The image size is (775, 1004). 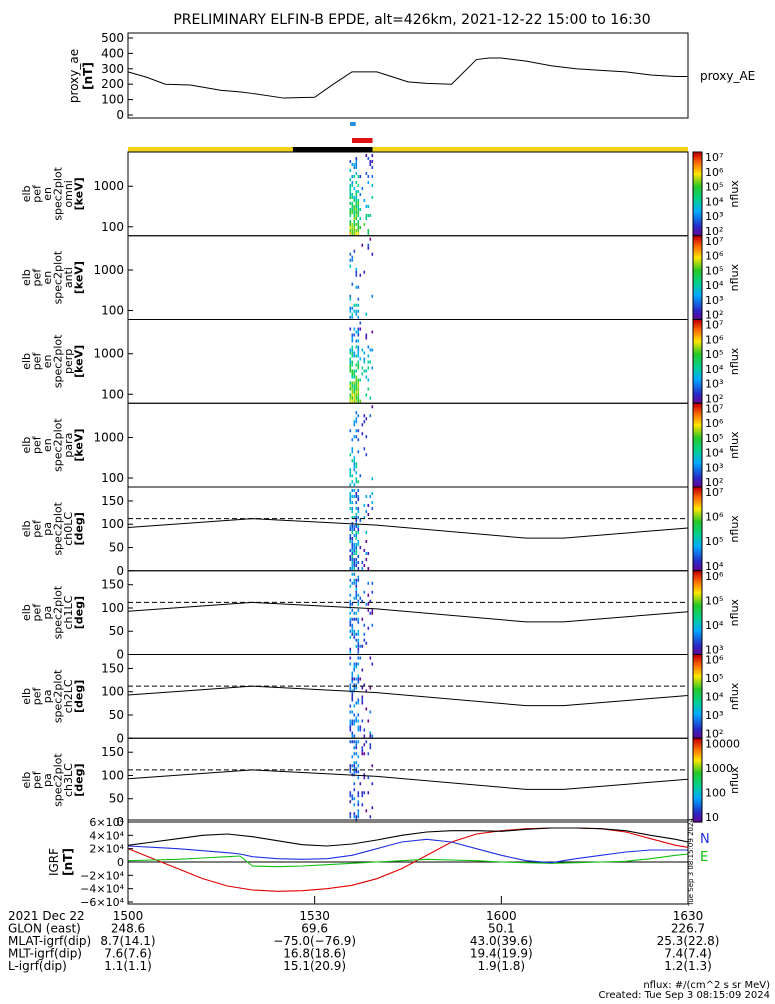 I want to click on panel-ylabel-line: spec2plot, so click(x=58, y=193).